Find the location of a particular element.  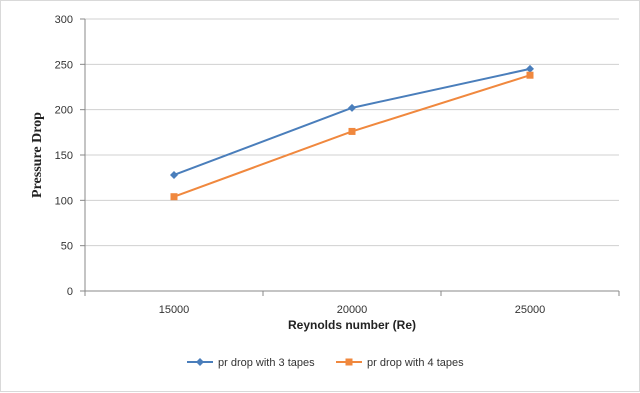

legend-item: pr drop with 3 tapes is located at coordinates (251, 363).